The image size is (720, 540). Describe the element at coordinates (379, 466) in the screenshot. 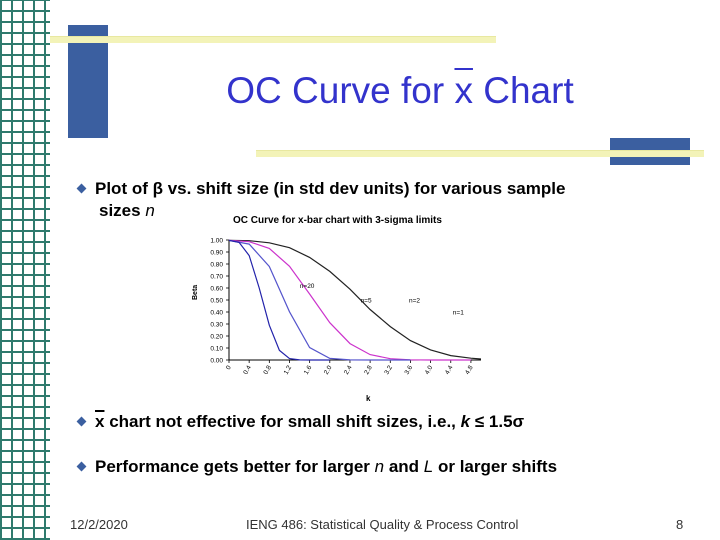

I see `bullet-3-n: n` at that location.